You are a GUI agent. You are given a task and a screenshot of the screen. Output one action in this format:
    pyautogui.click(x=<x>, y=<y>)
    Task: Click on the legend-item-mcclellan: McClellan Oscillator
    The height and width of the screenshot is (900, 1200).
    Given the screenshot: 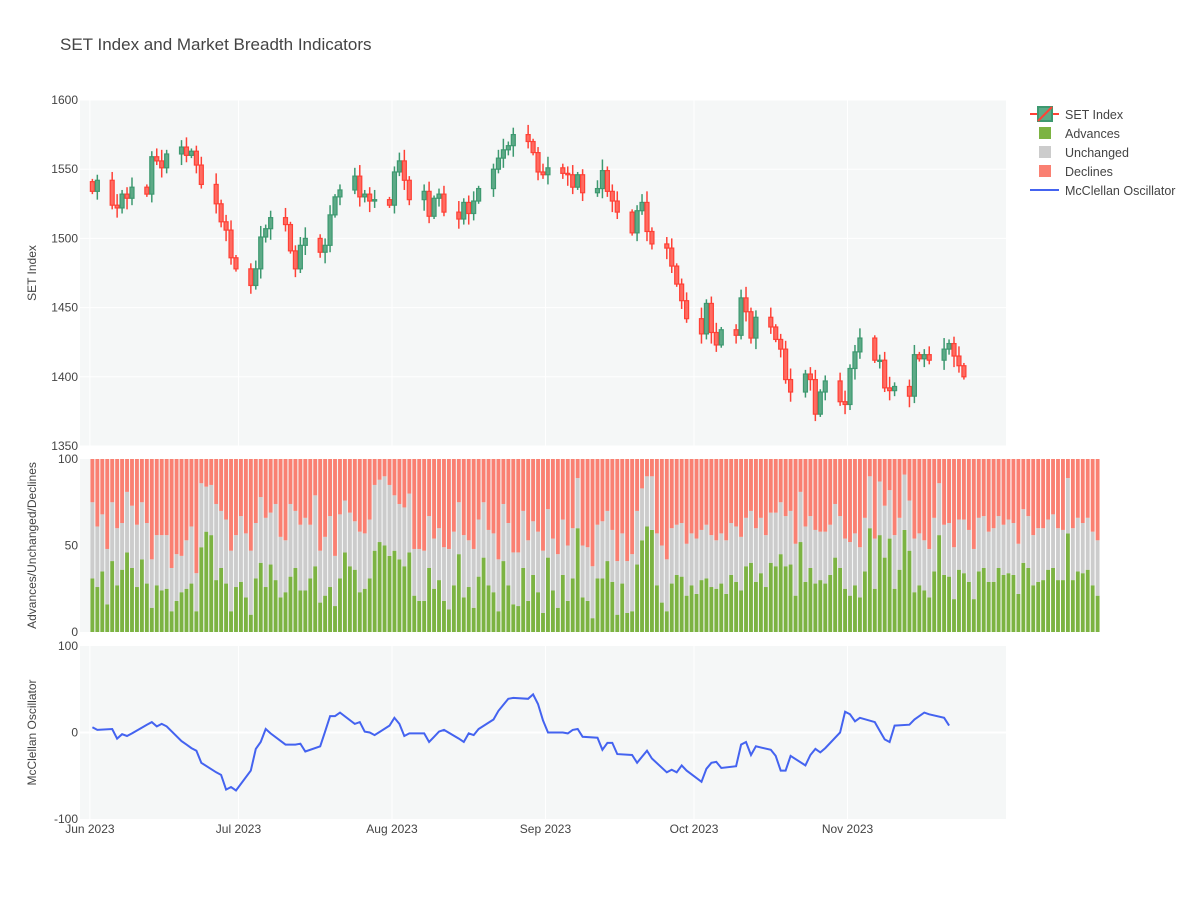 What is the action you would take?
    pyautogui.click(x=1102, y=191)
    